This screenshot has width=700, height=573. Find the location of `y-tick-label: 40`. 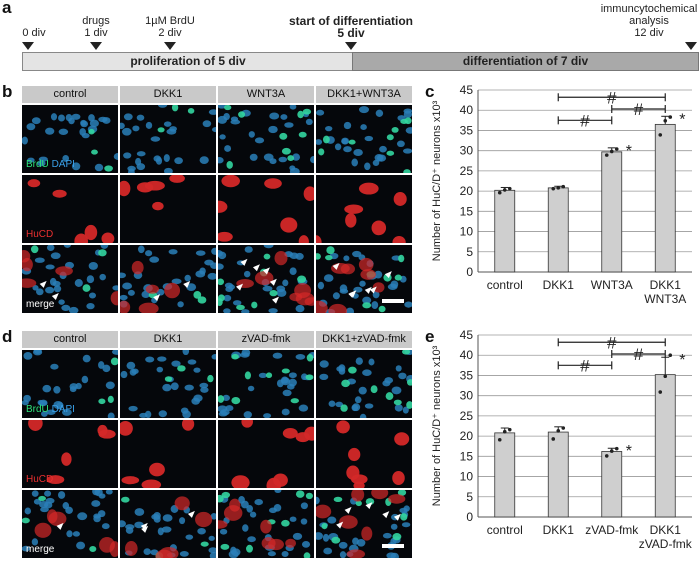

y-tick-label: 40 is located at coordinates (467, 355).